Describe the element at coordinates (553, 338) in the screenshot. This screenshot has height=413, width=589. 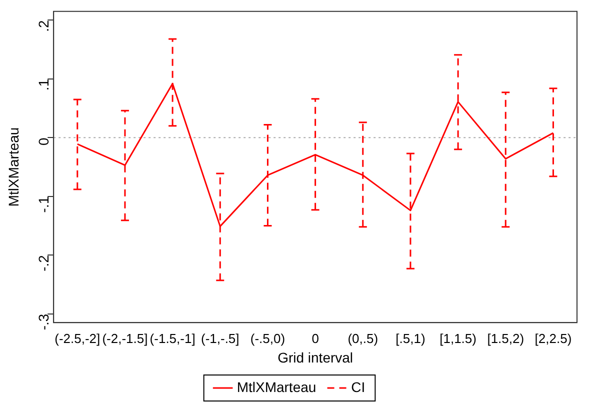
I see `x-tick-label: [2,2.5)` at that location.